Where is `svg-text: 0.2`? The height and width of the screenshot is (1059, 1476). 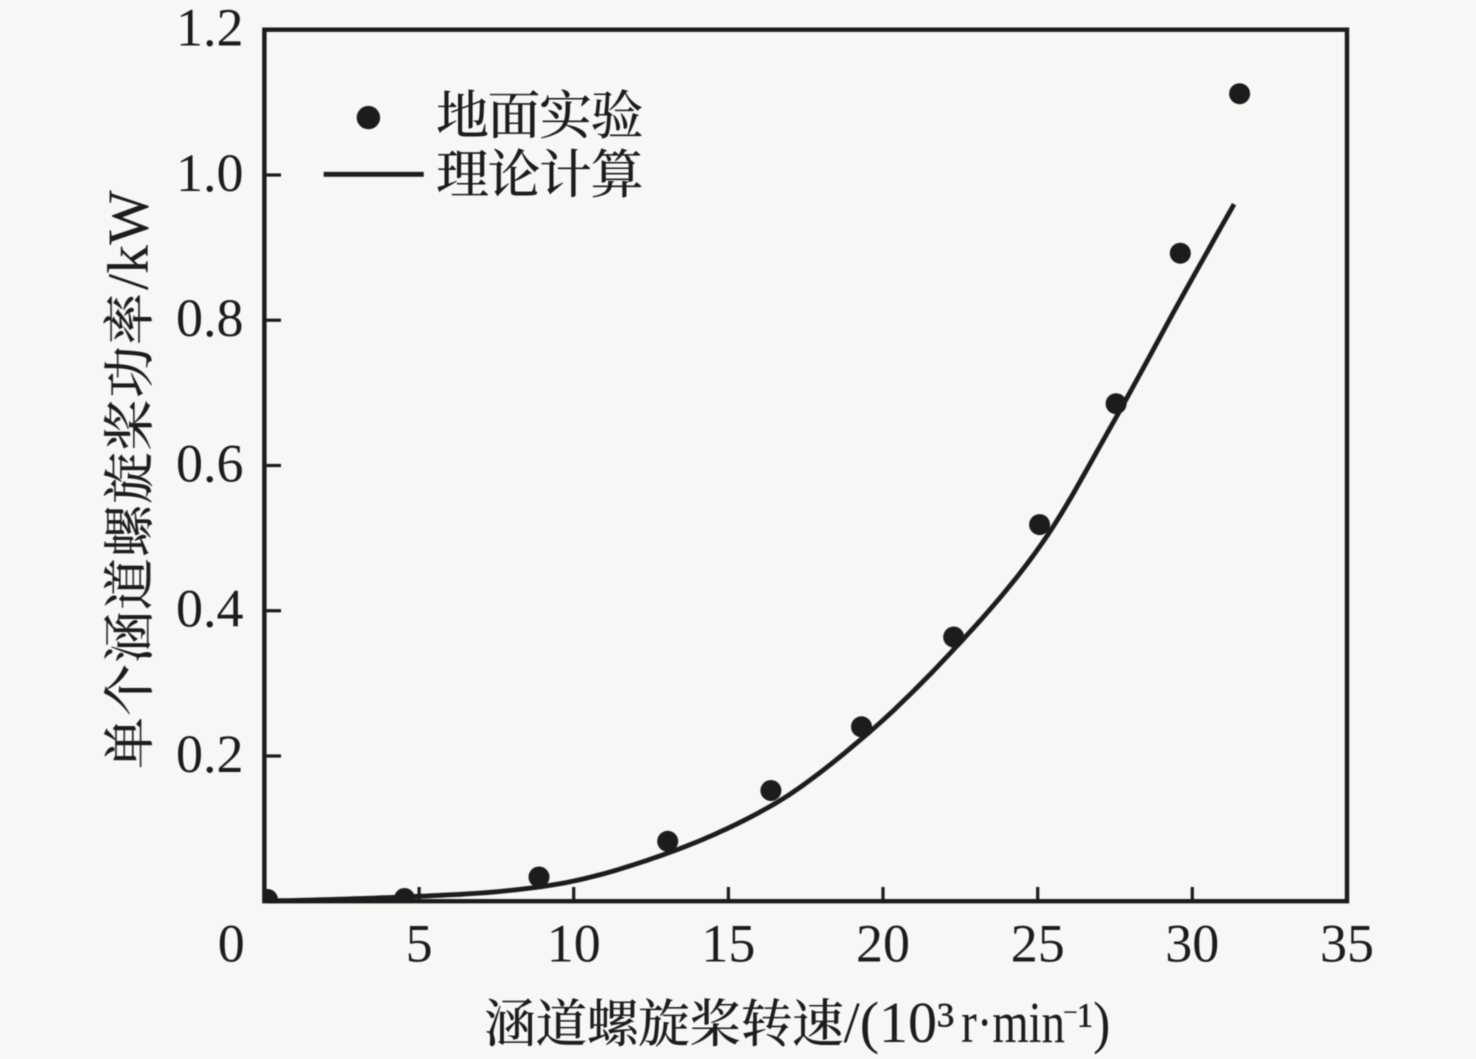 svg-text: 0.2 is located at coordinates (210, 754).